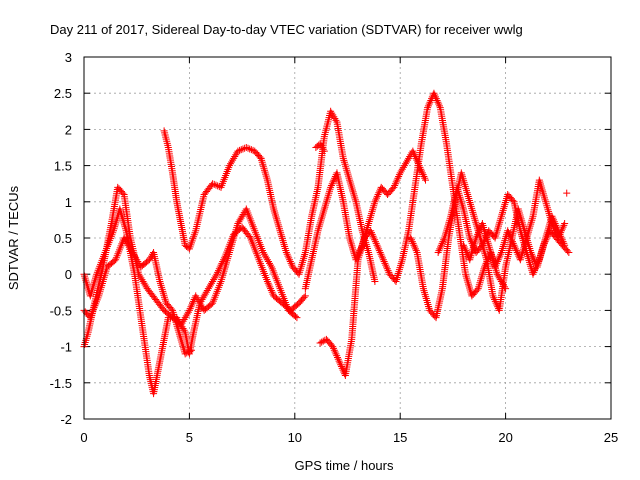  Describe the element at coordinates (61, 310) in the screenshot. I see `y-tick-label: -0.5` at that location.